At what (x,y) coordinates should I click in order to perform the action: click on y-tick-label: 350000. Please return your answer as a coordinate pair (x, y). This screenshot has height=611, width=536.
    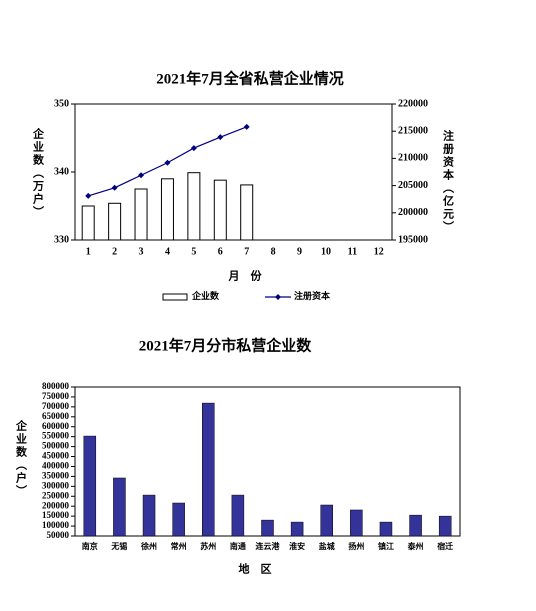
    Looking at the image, I should click on (56, 475).